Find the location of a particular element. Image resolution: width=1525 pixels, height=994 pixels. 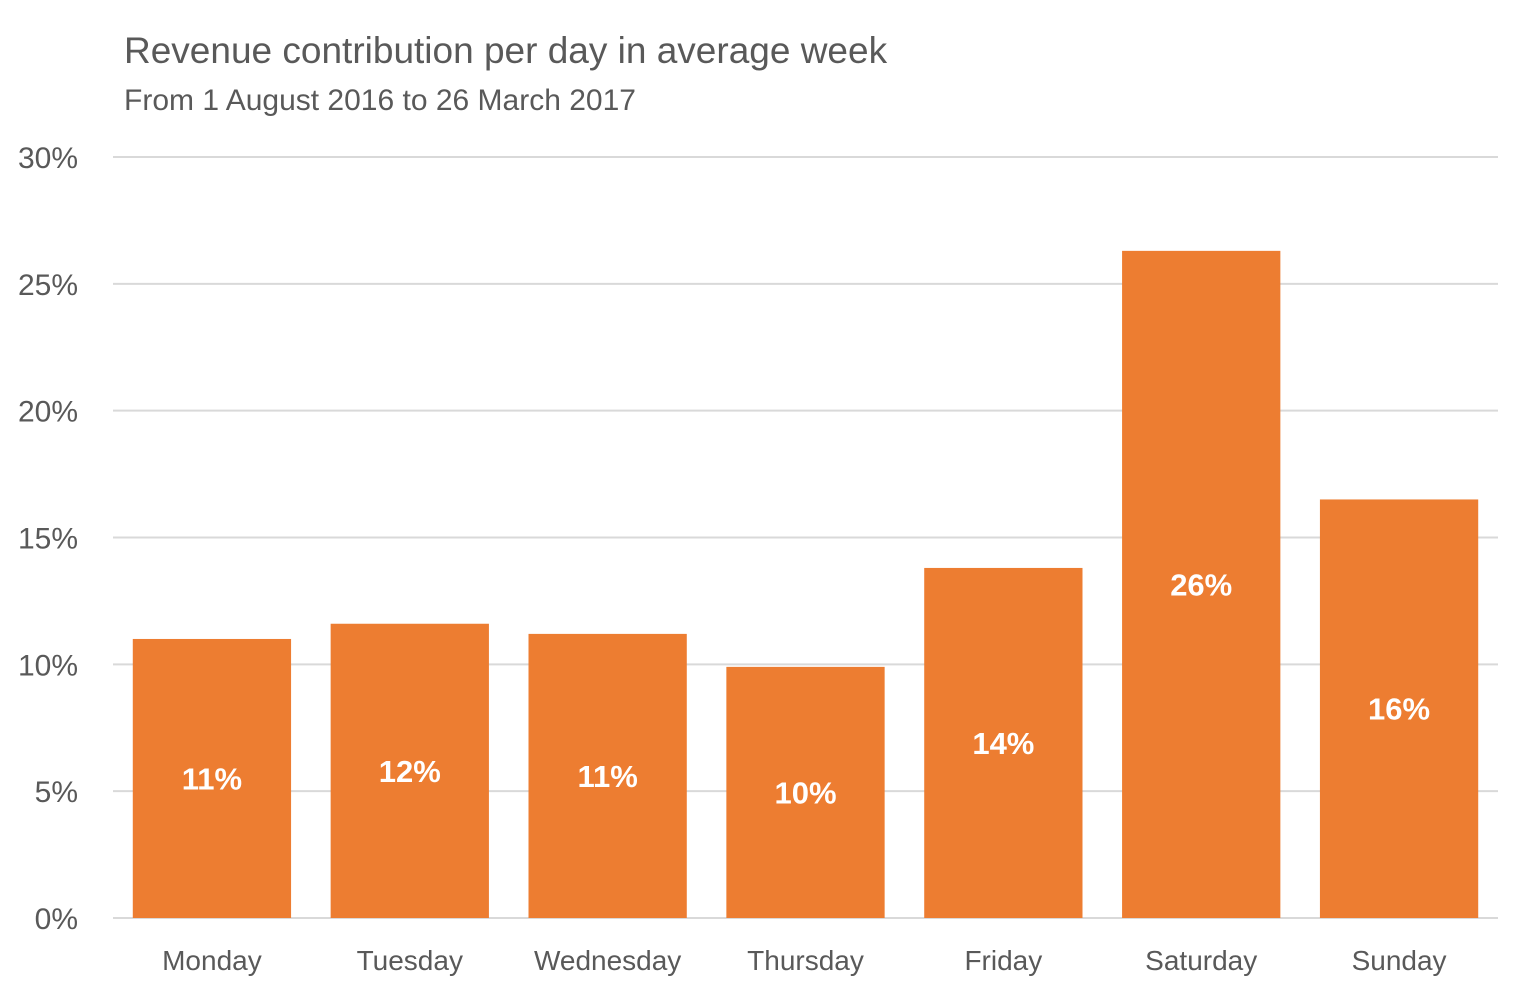

bar-monday is located at coordinates (212, 778).